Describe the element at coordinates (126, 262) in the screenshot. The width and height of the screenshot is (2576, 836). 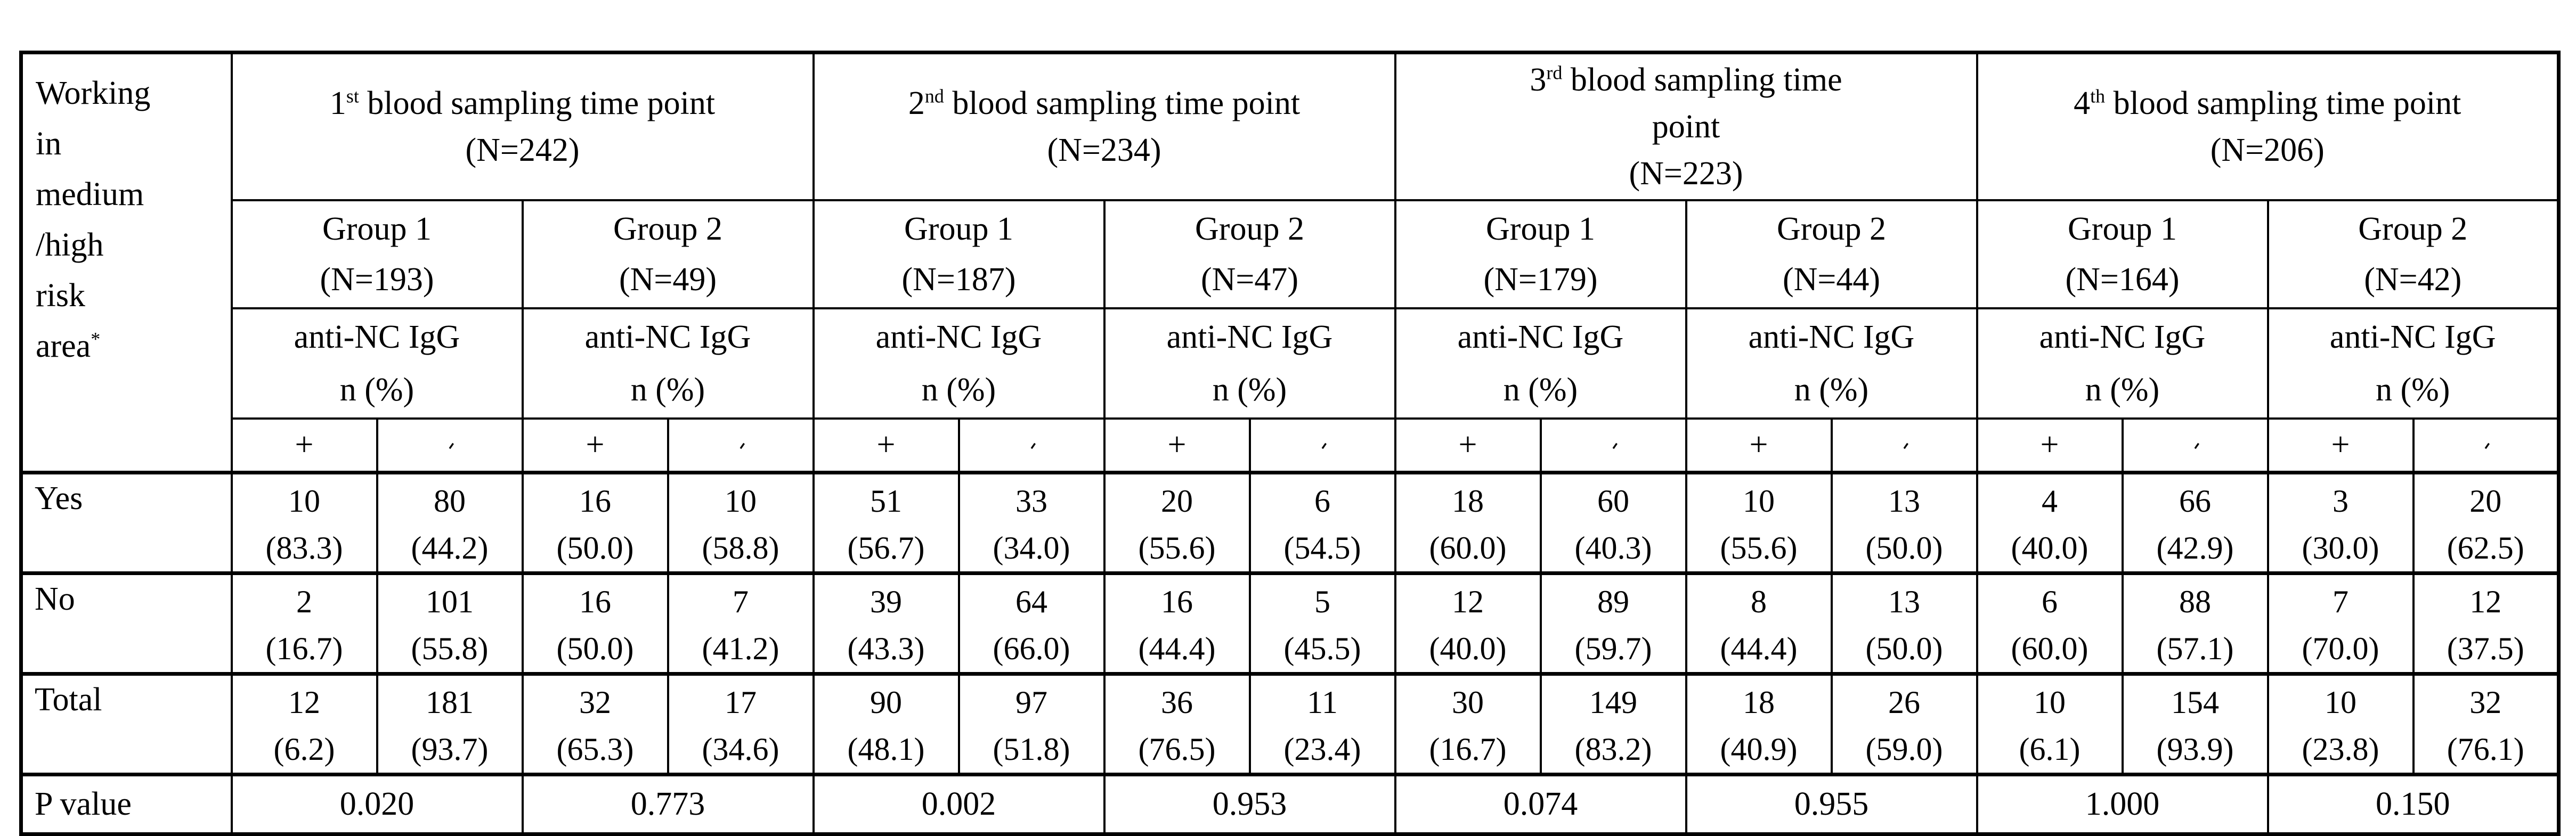
I see `row-group-header: Working in medium /high risk area*` at that location.